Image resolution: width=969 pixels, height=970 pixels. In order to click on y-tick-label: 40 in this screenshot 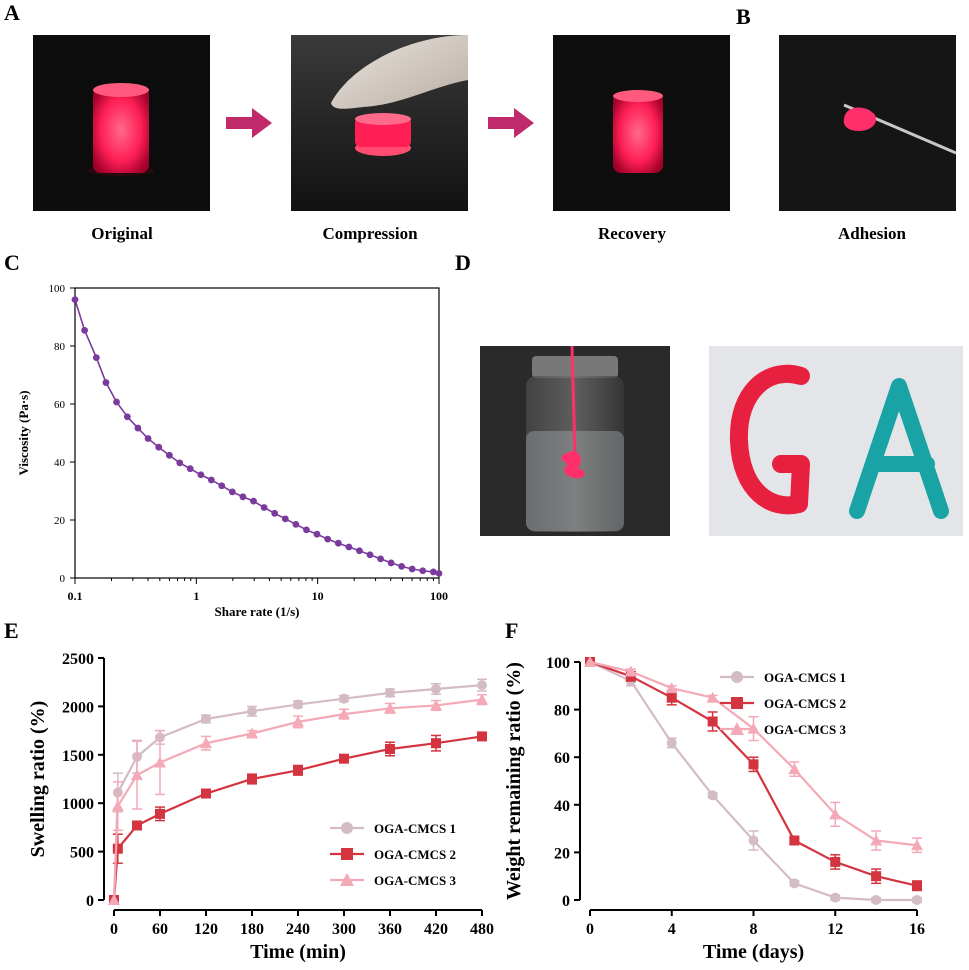, I will do `click(60, 463)`.